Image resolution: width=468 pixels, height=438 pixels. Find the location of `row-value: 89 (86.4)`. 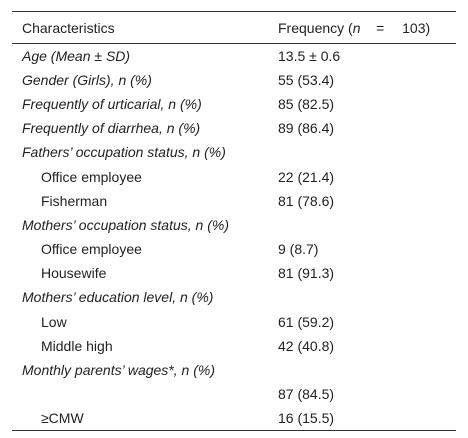

row-value: 89 (86.4) is located at coordinates (306, 128).